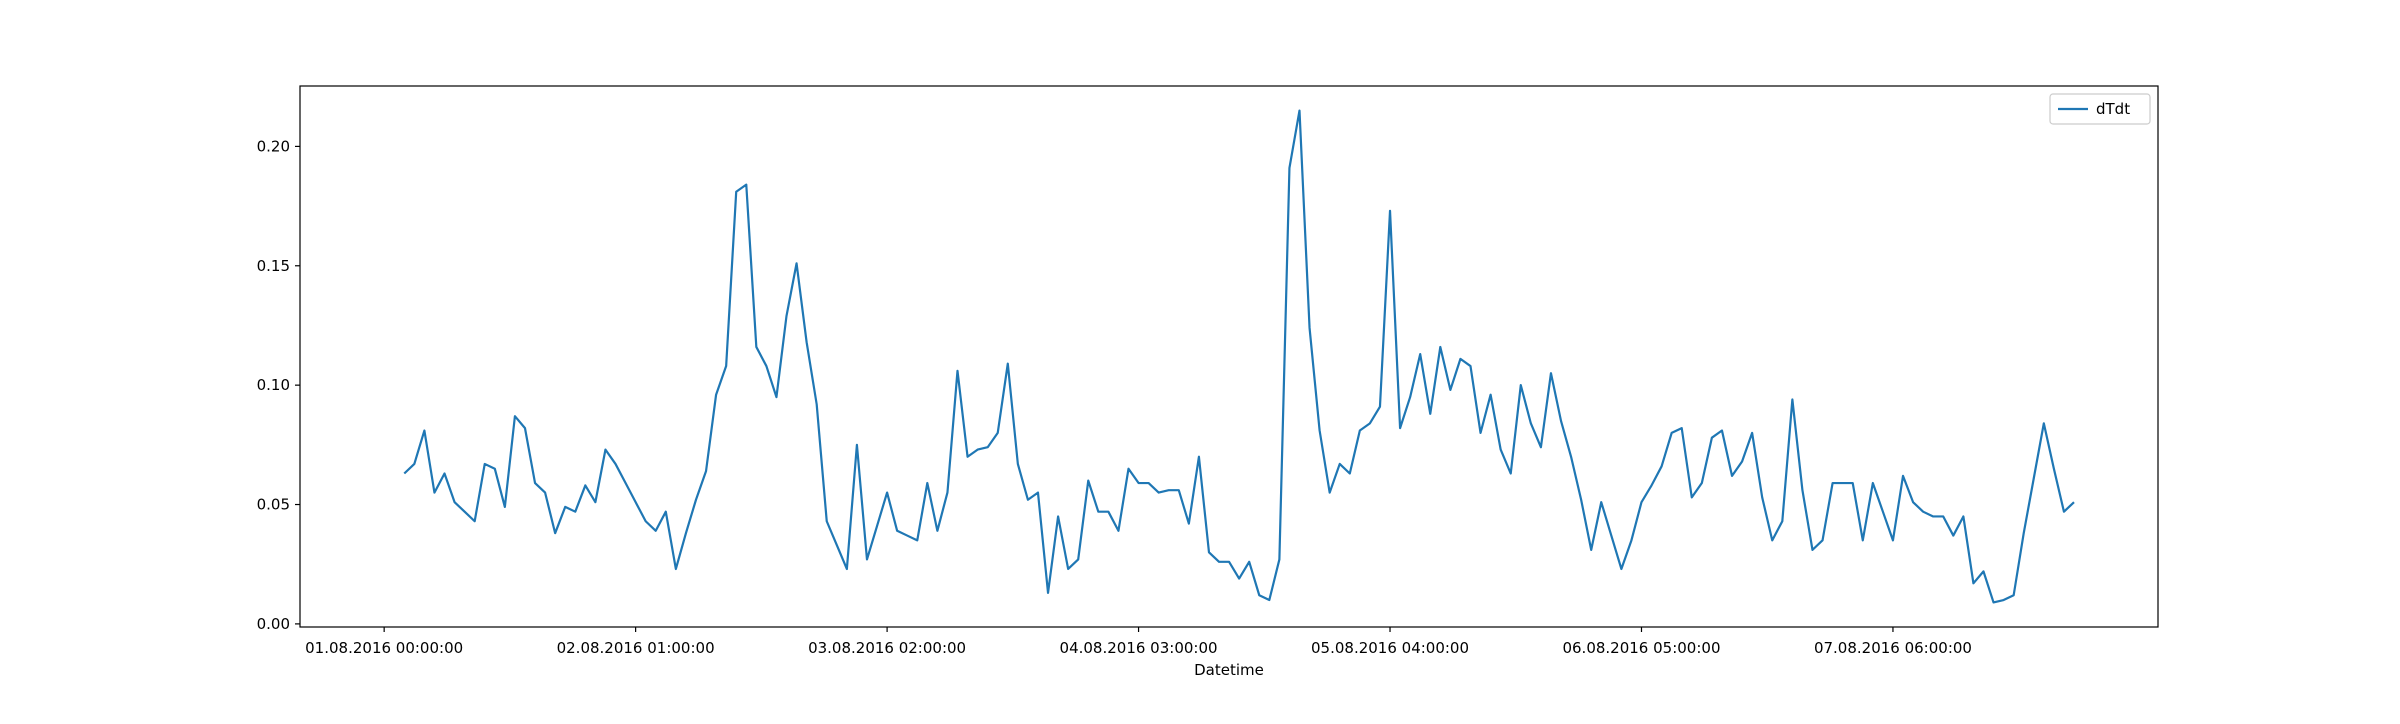  What do you see at coordinates (1139, 648) in the screenshot?
I see `x-tick-label: 04.08.2016 03:00:00` at bounding box center [1139, 648].